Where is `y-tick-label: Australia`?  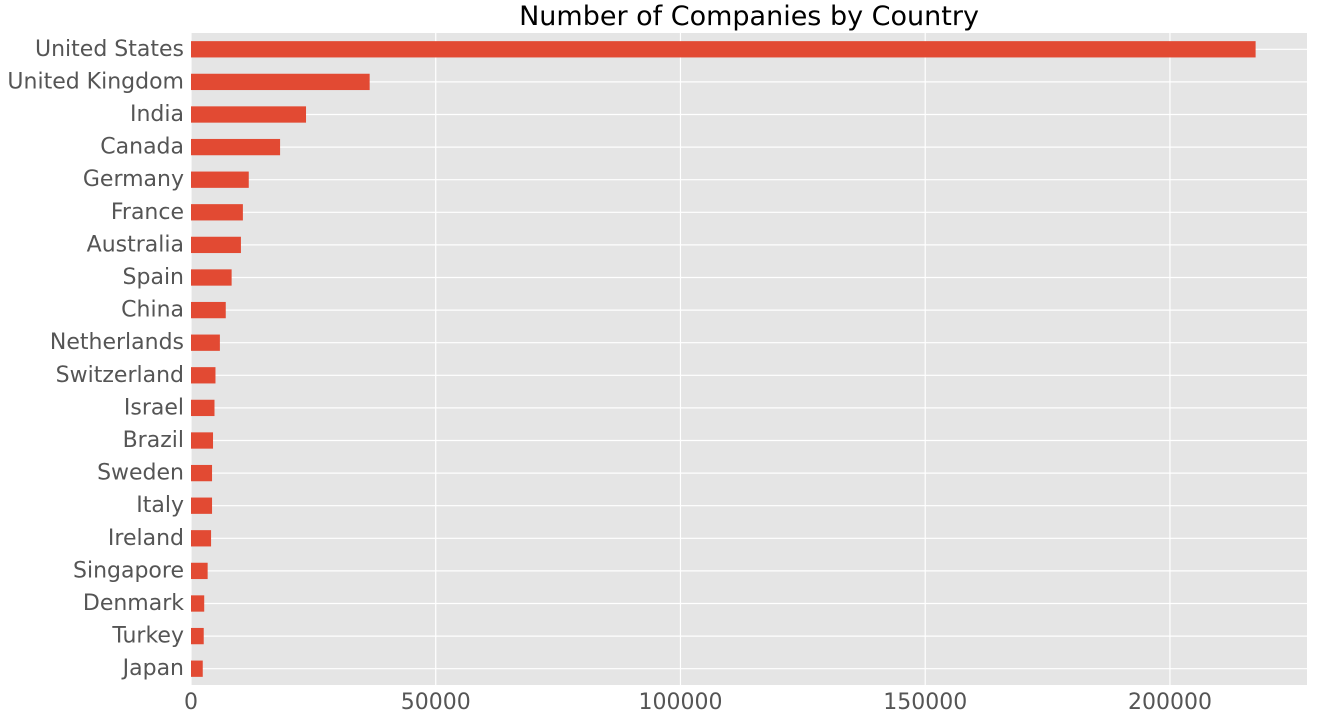
y-tick-label: Australia is located at coordinates (135, 244).